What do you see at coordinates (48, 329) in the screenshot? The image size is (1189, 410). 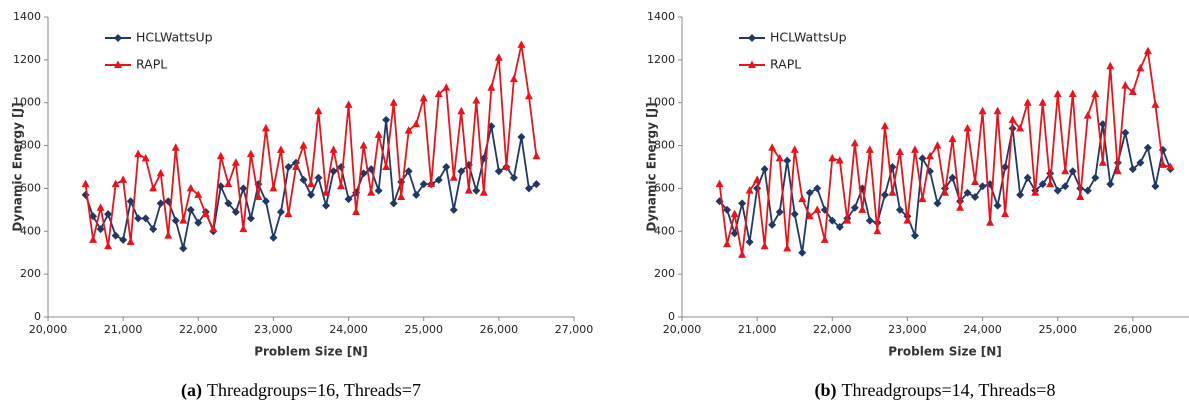 I see `x-tick-label: 20,000` at bounding box center [48, 329].